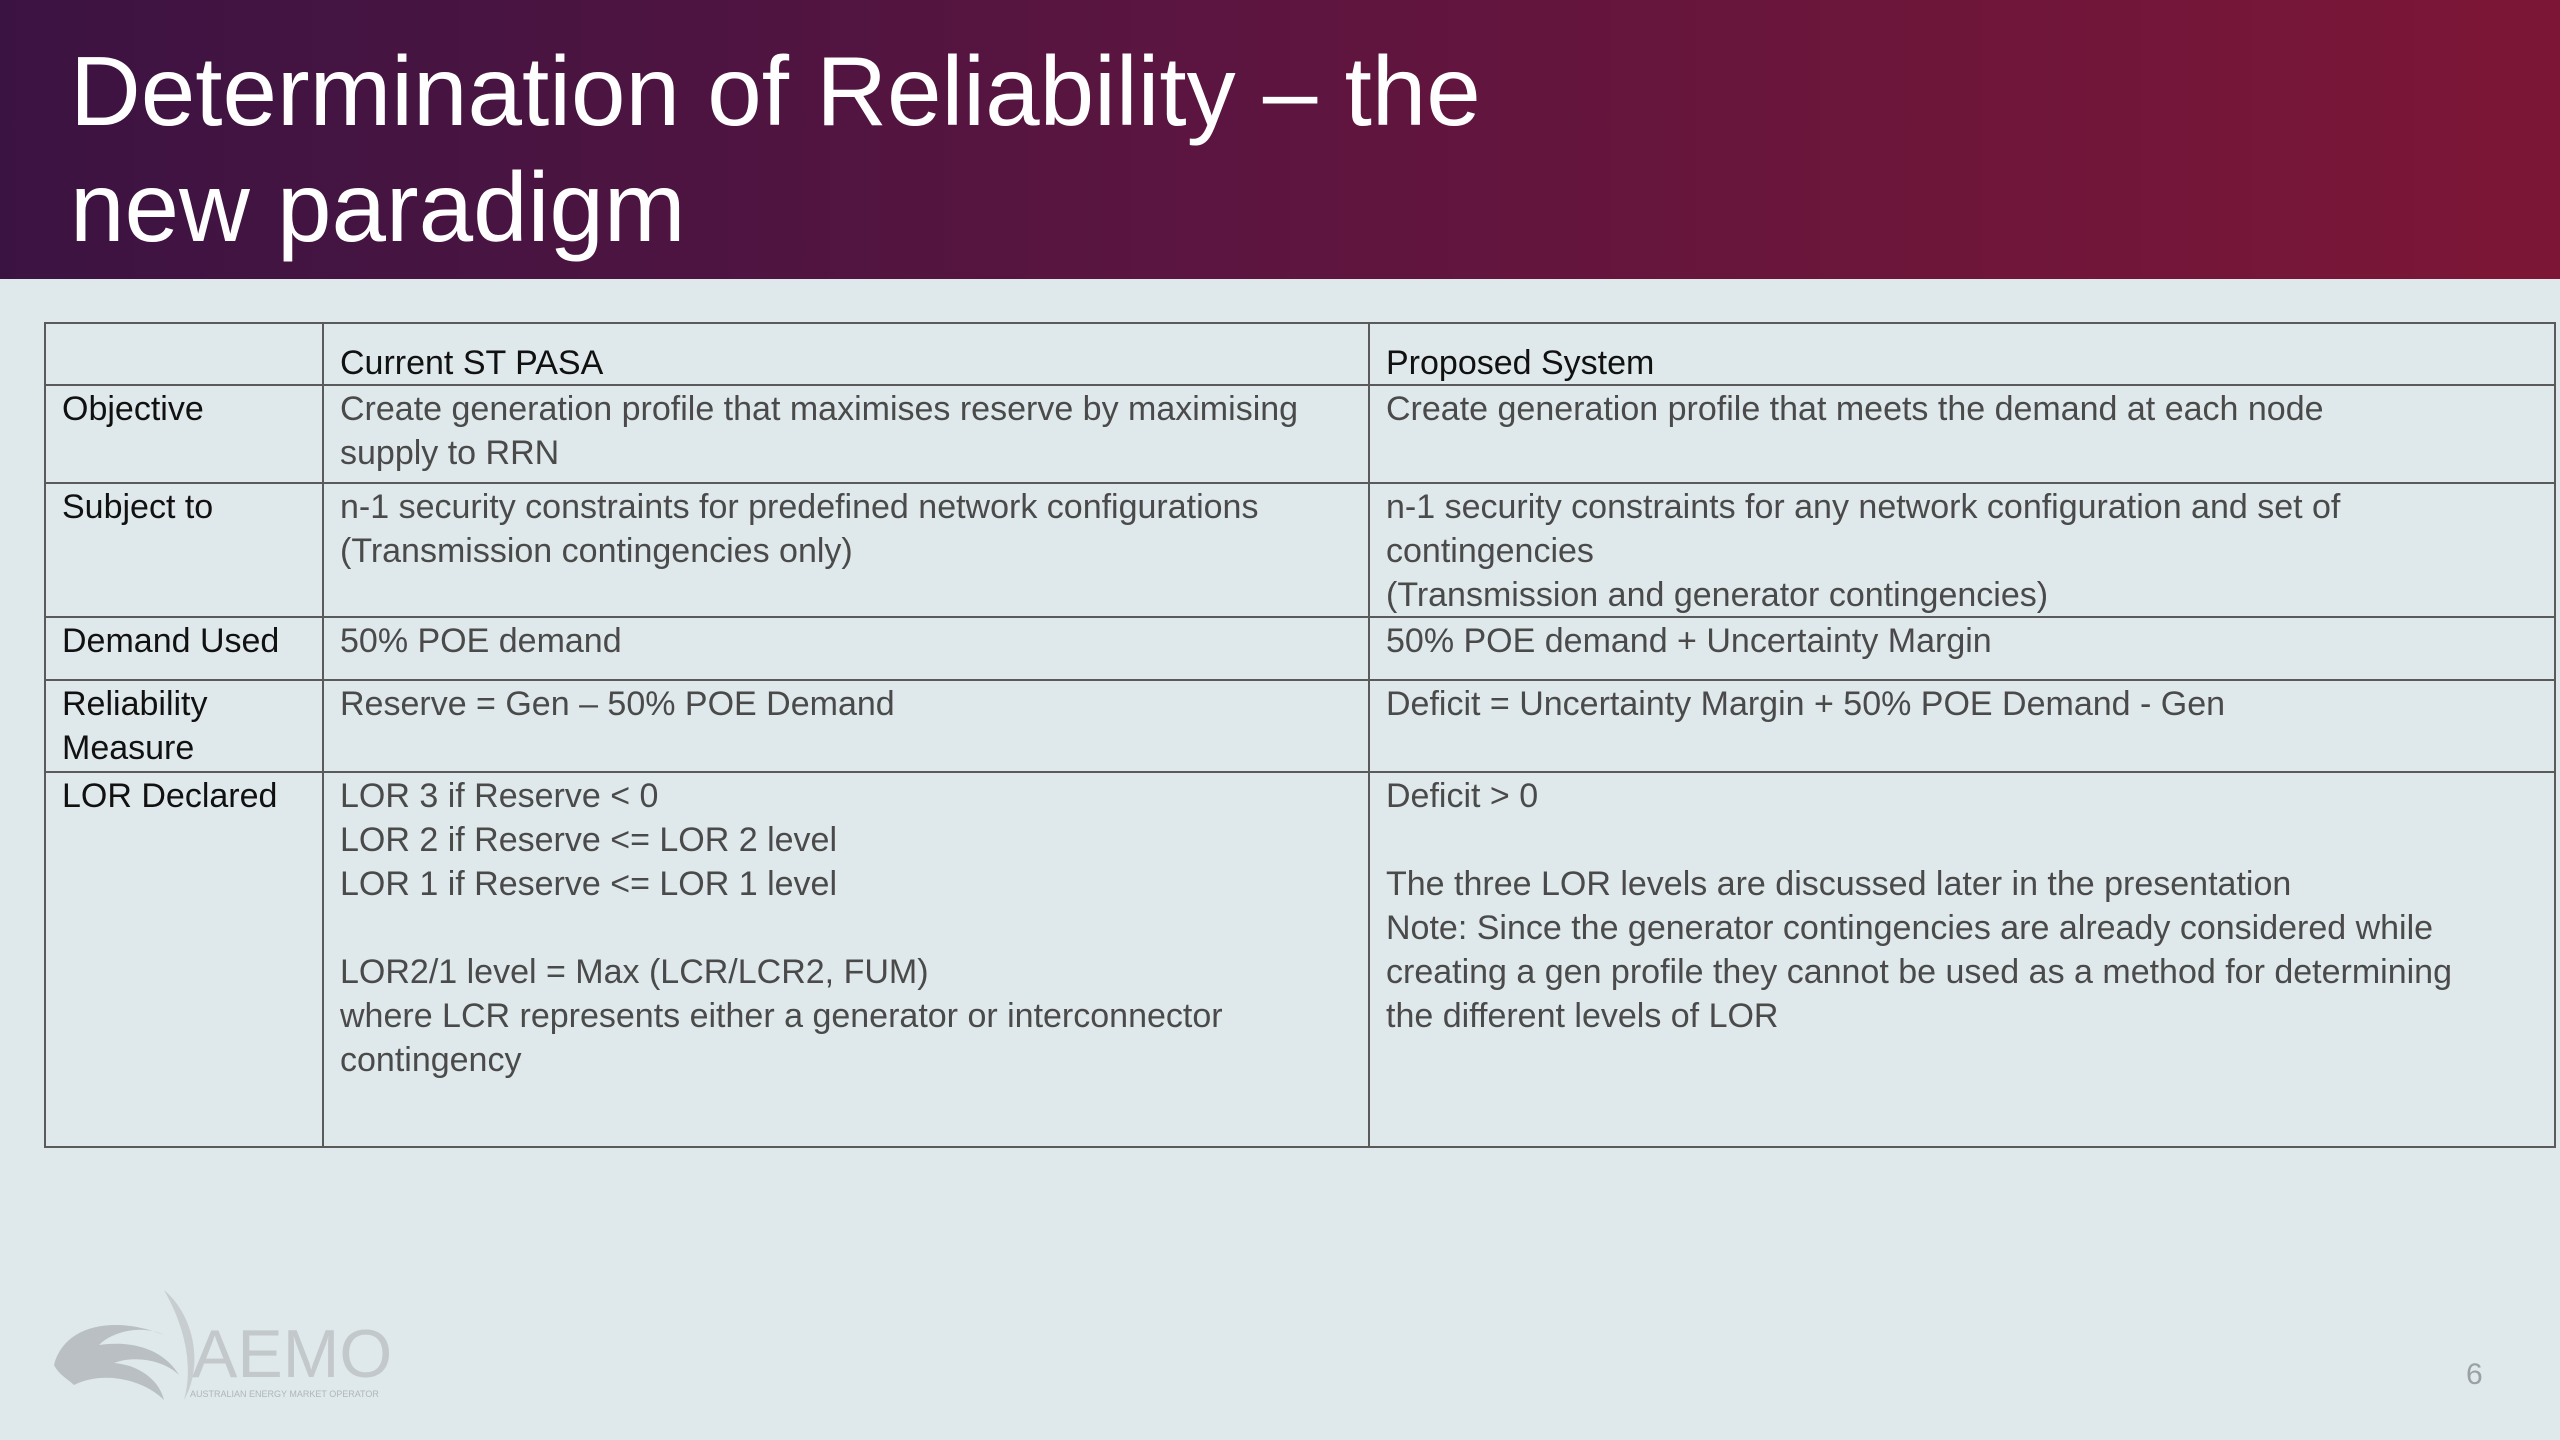 The image size is (2560, 1440). I want to click on row-label: Reliability, so click(135, 704).